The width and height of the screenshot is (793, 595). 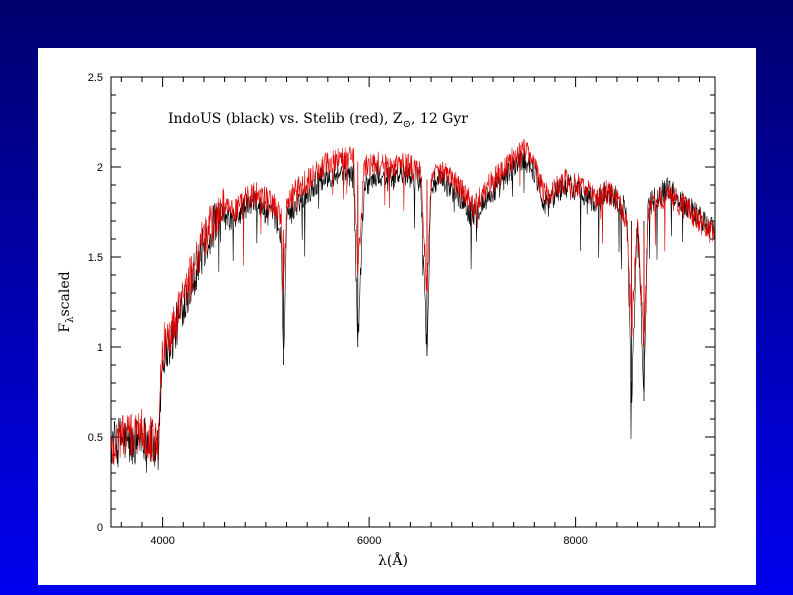 What do you see at coordinates (95, 78) in the screenshot?
I see `y-tick-label: 2.5` at bounding box center [95, 78].